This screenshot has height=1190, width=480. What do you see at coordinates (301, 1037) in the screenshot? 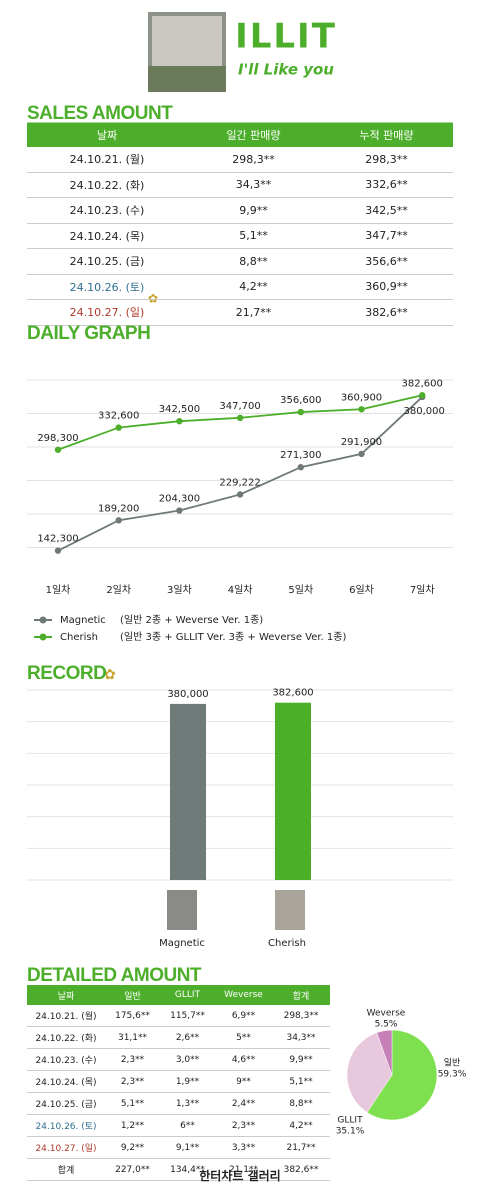
I see `cell: 34,3**` at bounding box center [301, 1037].